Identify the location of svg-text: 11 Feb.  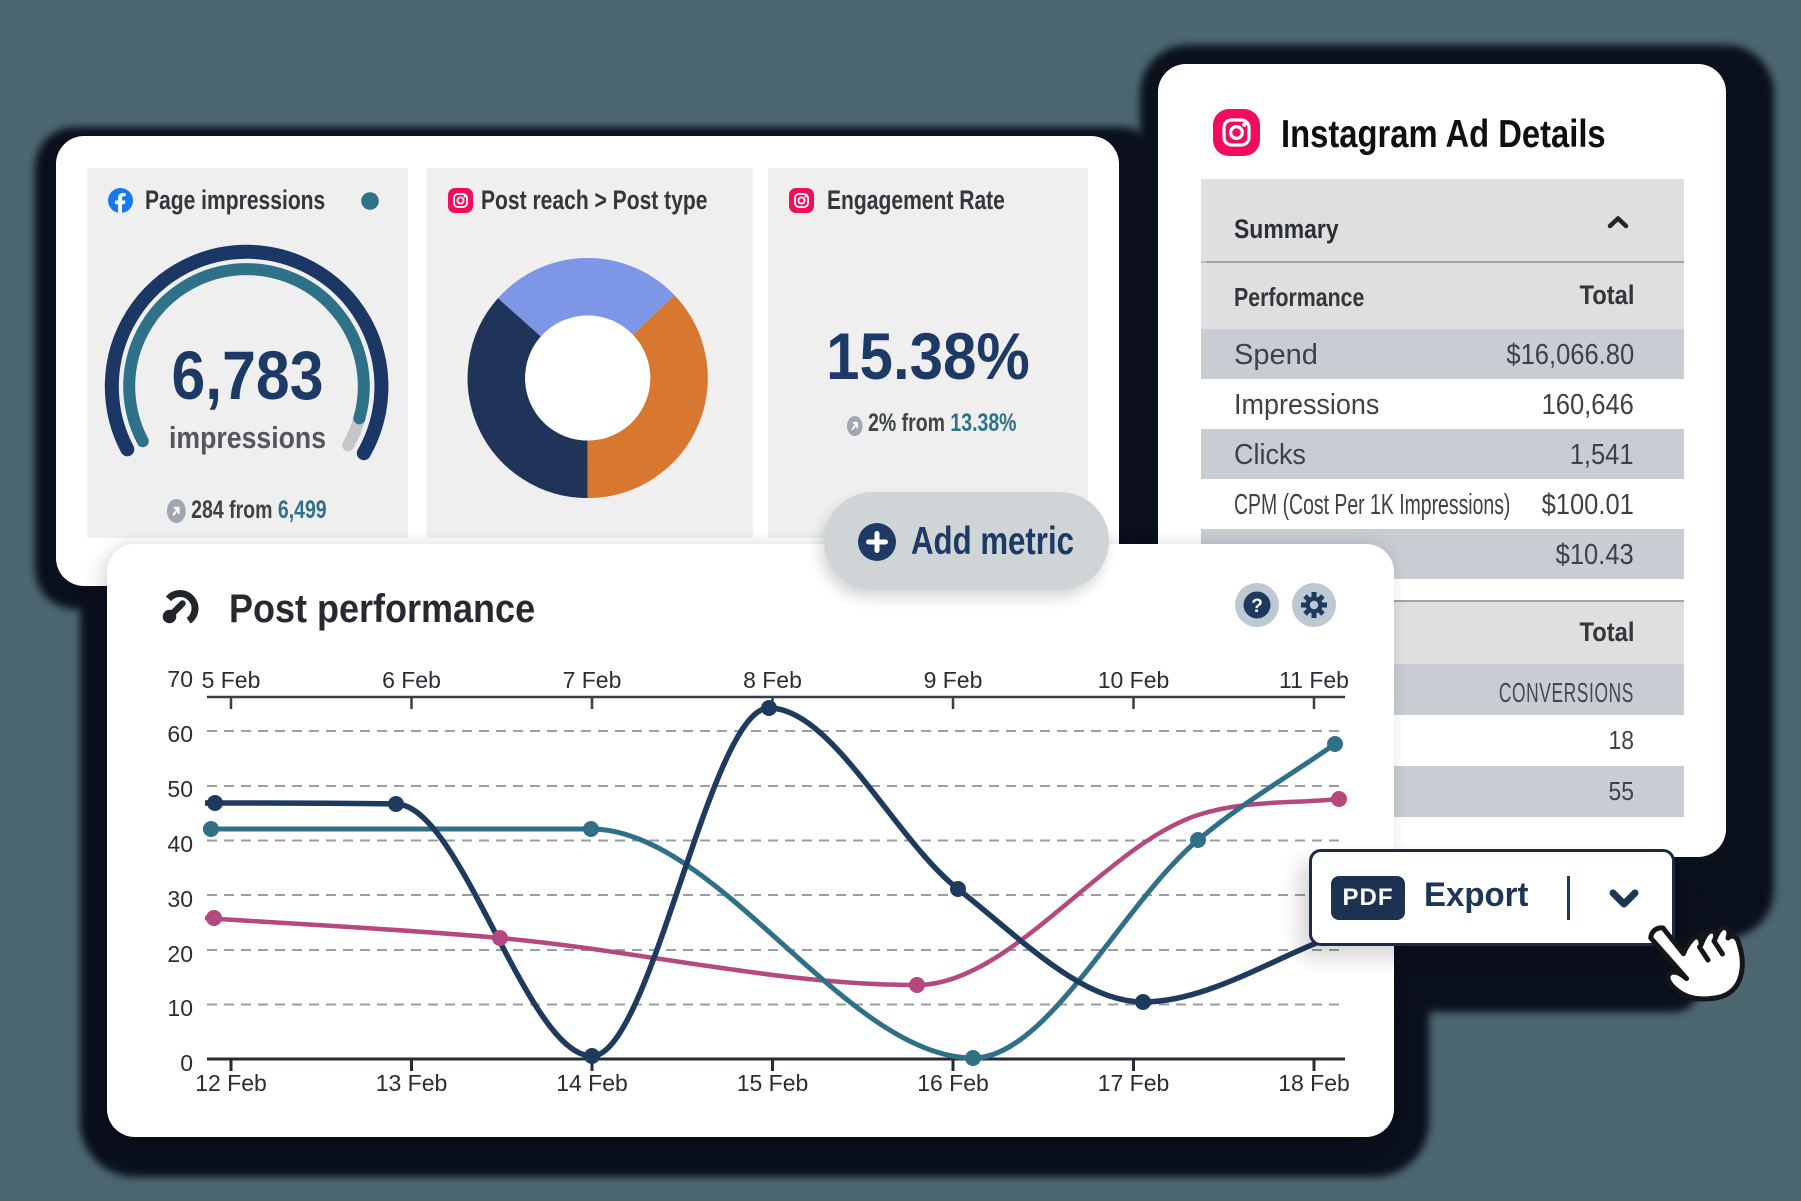
(1314, 680).